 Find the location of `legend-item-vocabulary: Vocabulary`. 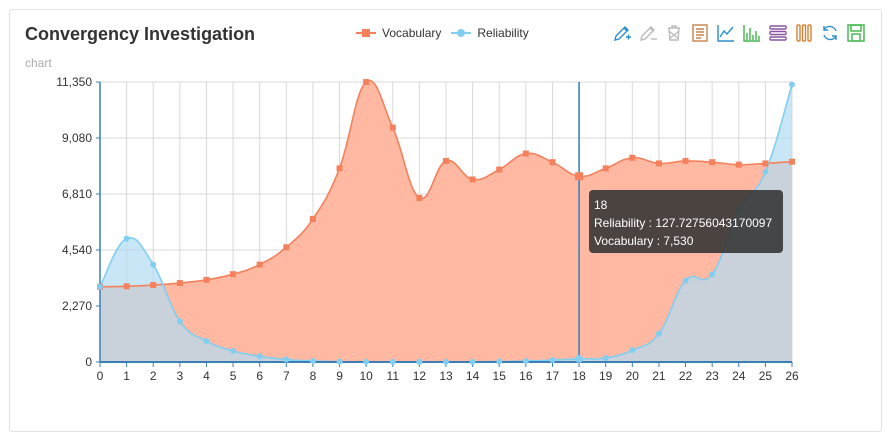

legend-item-vocabulary: Vocabulary is located at coordinates (398, 33).